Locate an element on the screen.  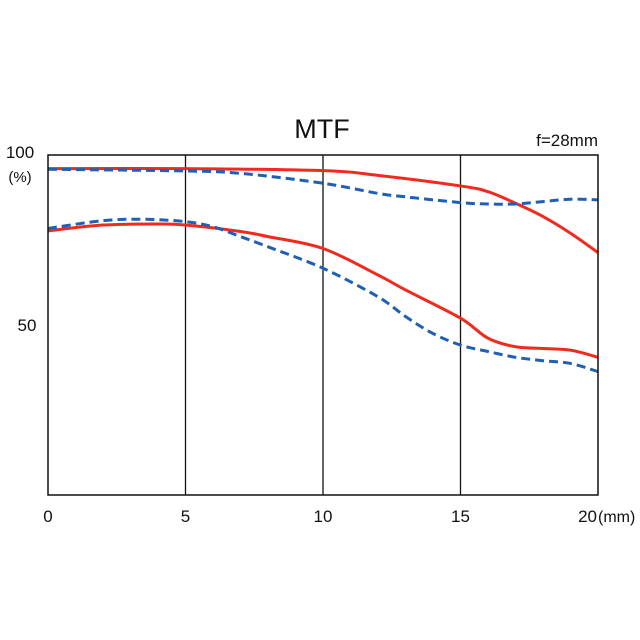
x-axis-unit: (mm) is located at coordinates (616, 517).